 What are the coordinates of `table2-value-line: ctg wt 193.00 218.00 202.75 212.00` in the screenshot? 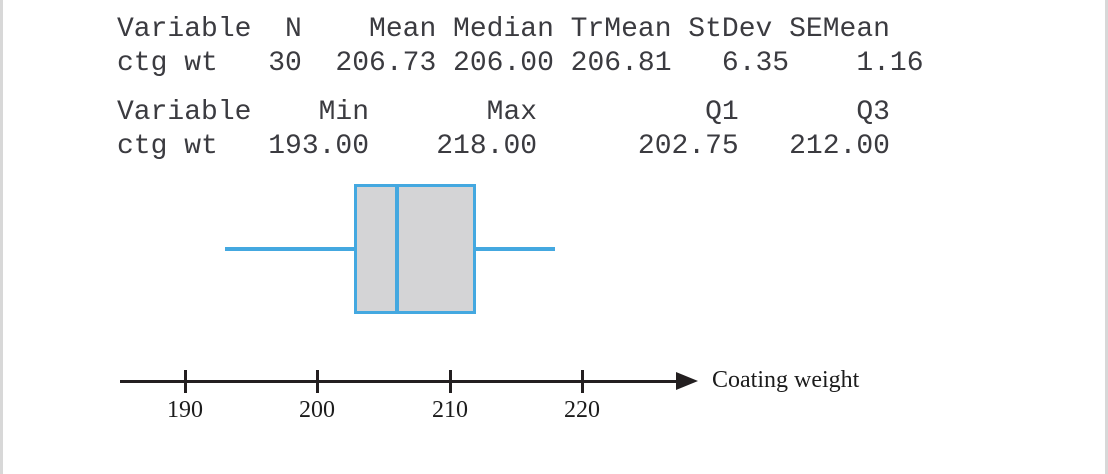 It's located at (503, 146).